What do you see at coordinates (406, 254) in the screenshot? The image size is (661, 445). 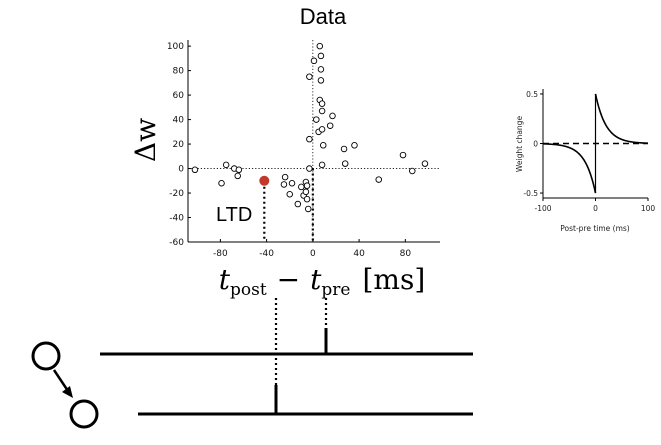 I see `x-tick-label: 80` at bounding box center [406, 254].